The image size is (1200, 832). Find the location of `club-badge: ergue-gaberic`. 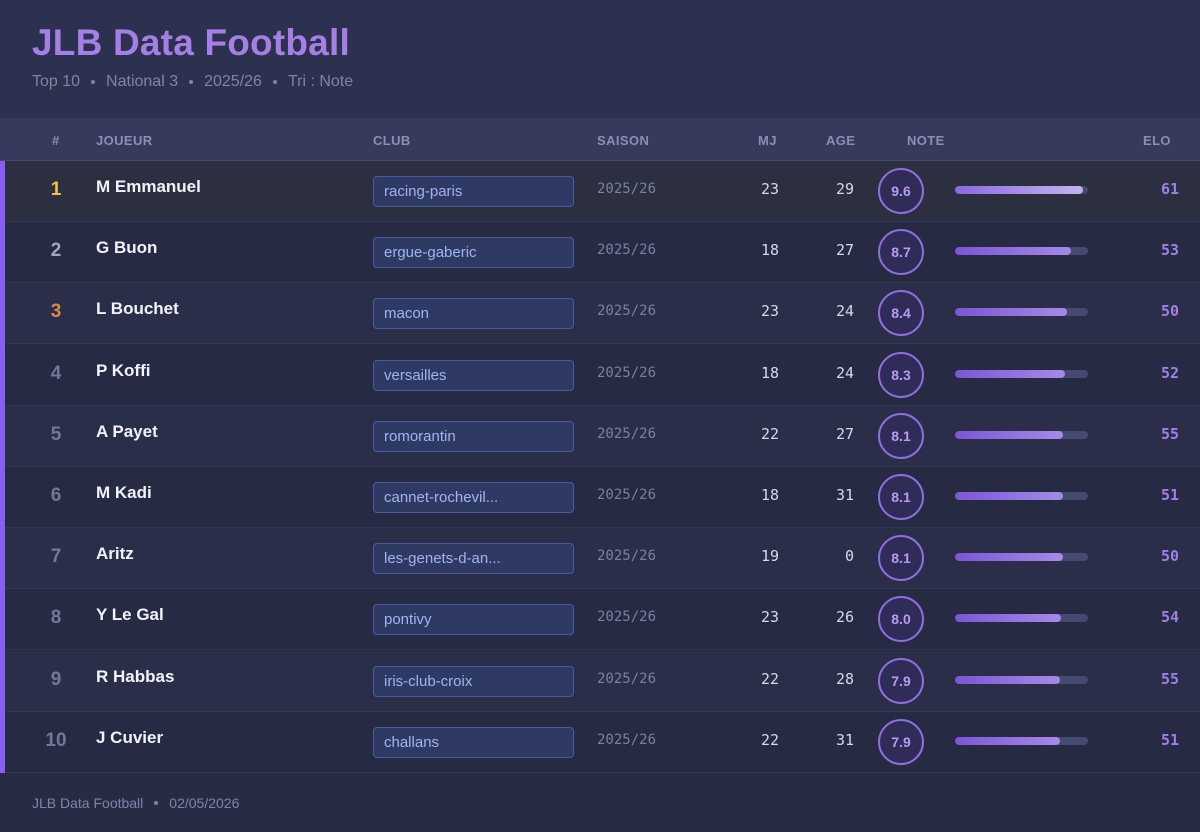

club-badge: ergue-gaberic is located at coordinates (473, 253).